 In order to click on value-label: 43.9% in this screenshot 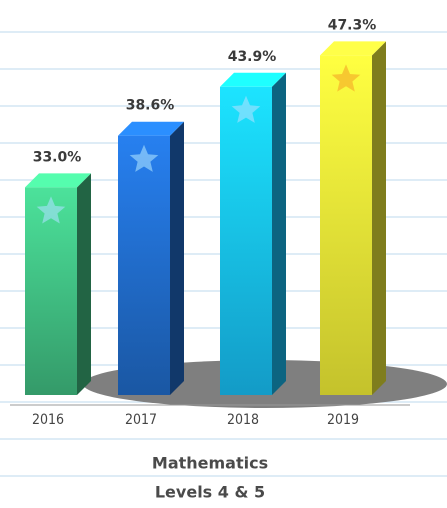, I will do `click(252, 57)`.